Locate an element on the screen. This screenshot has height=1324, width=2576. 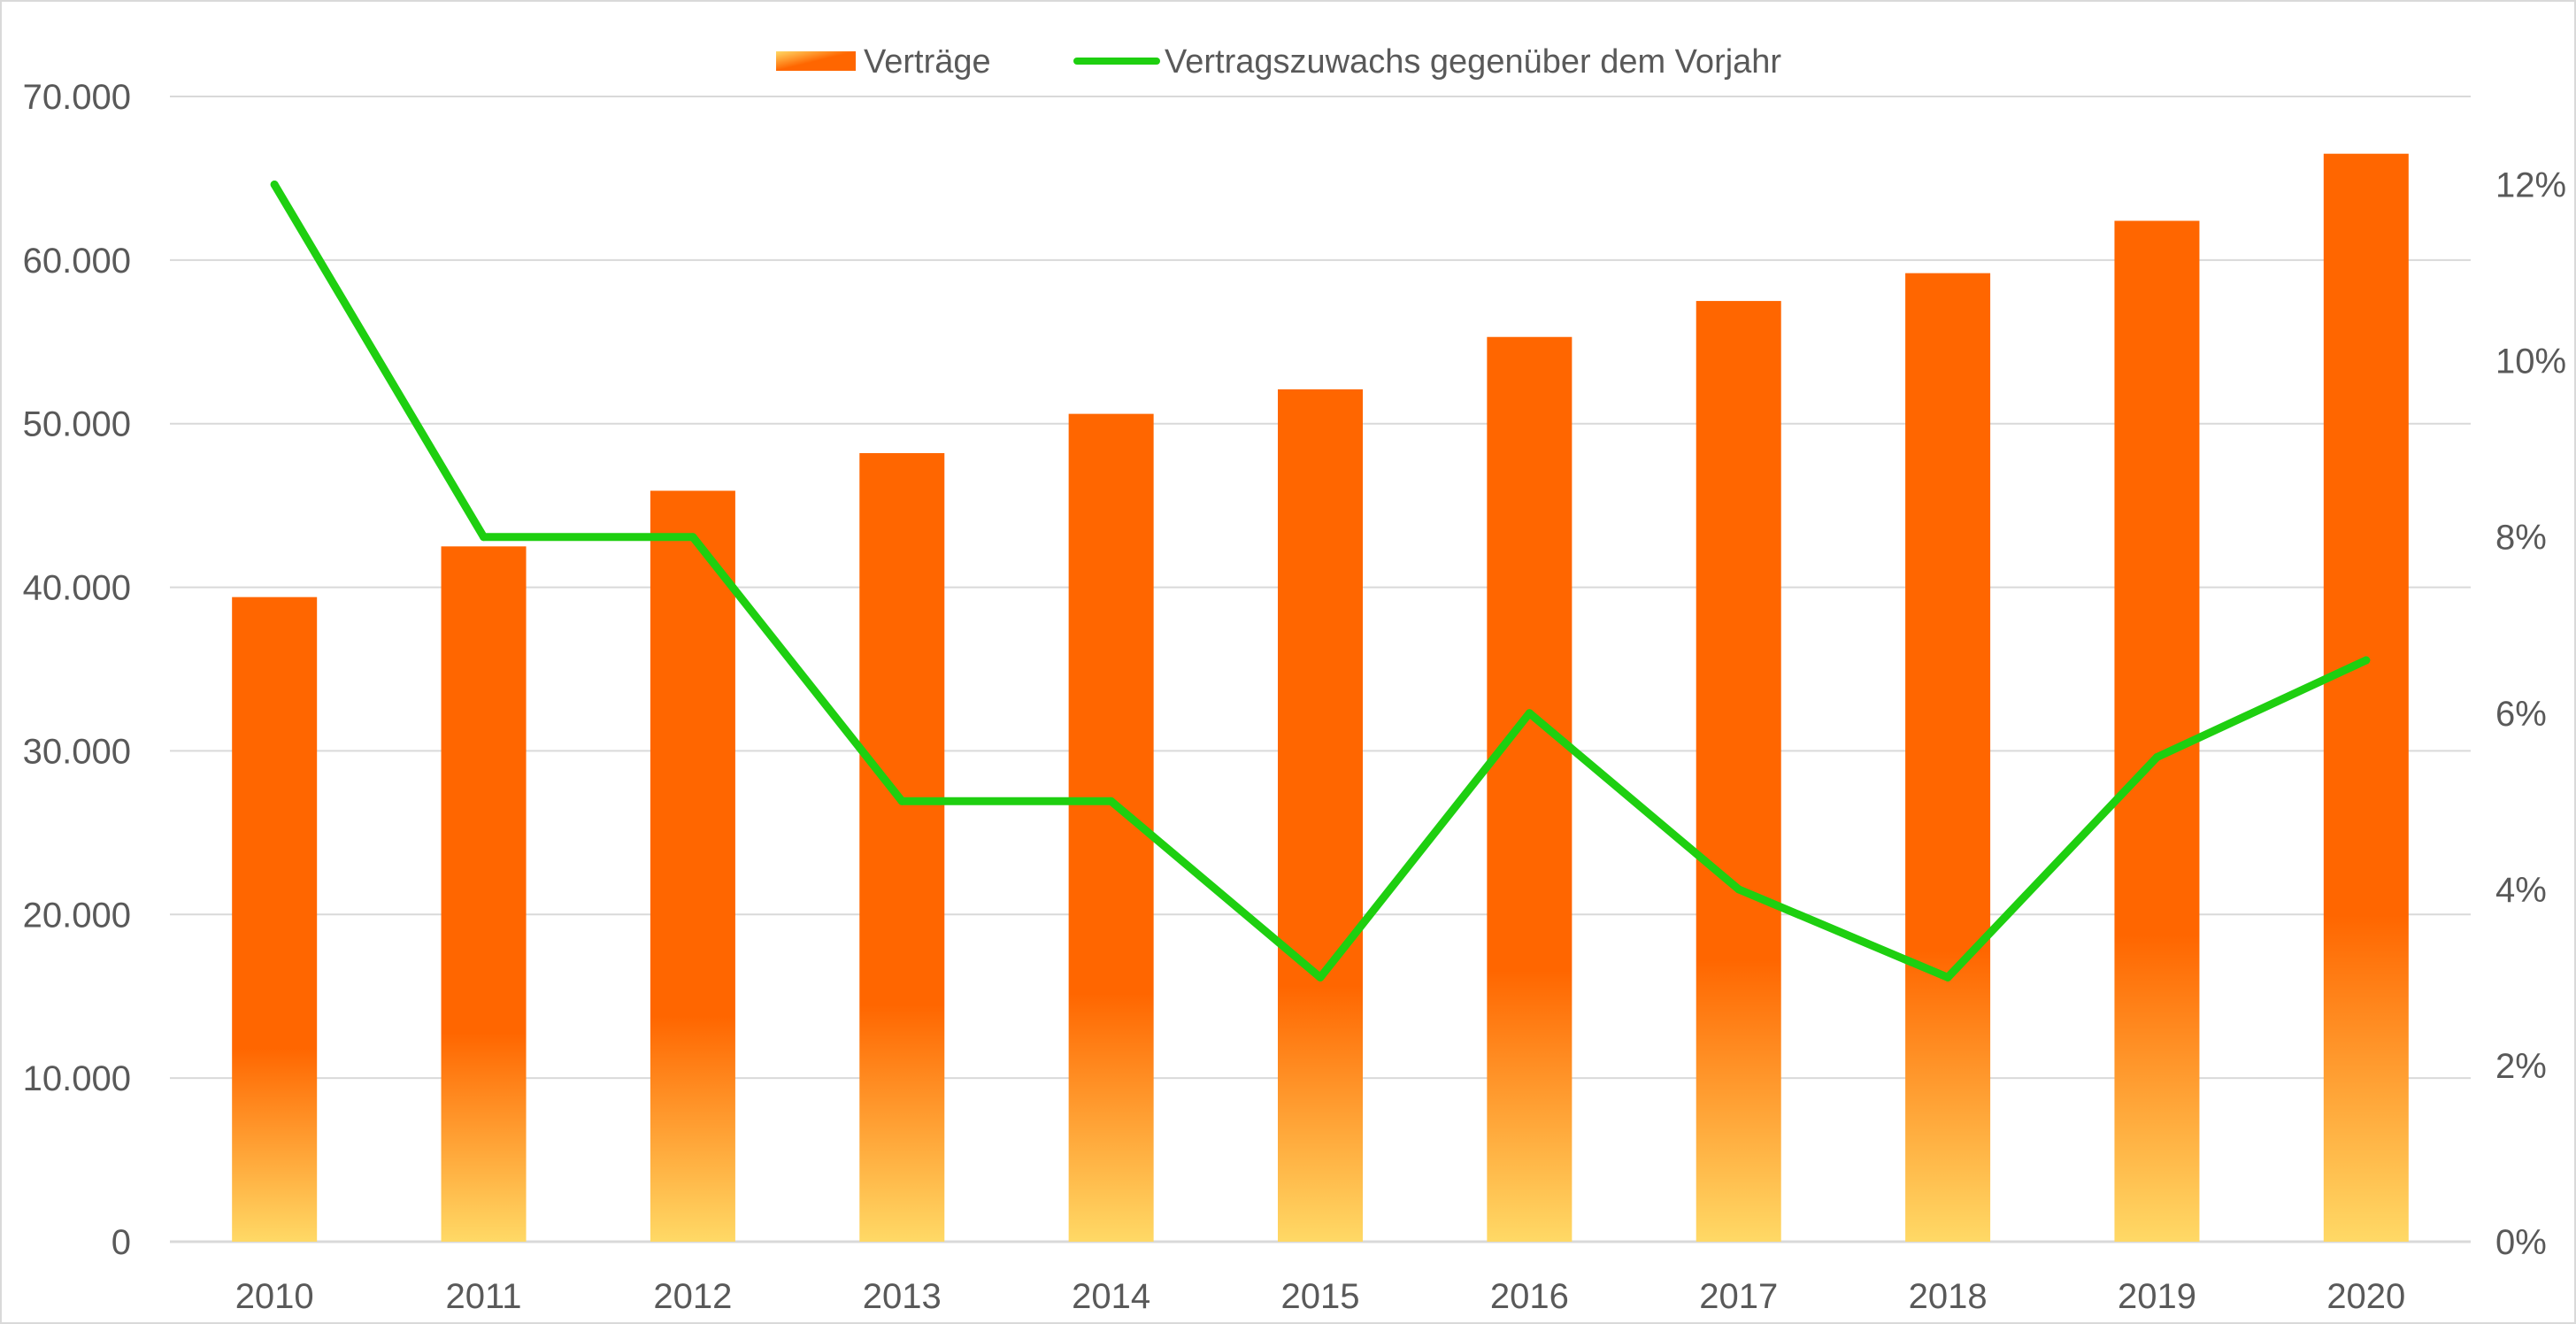
bar-vertraege-2016 is located at coordinates (1530, 789).